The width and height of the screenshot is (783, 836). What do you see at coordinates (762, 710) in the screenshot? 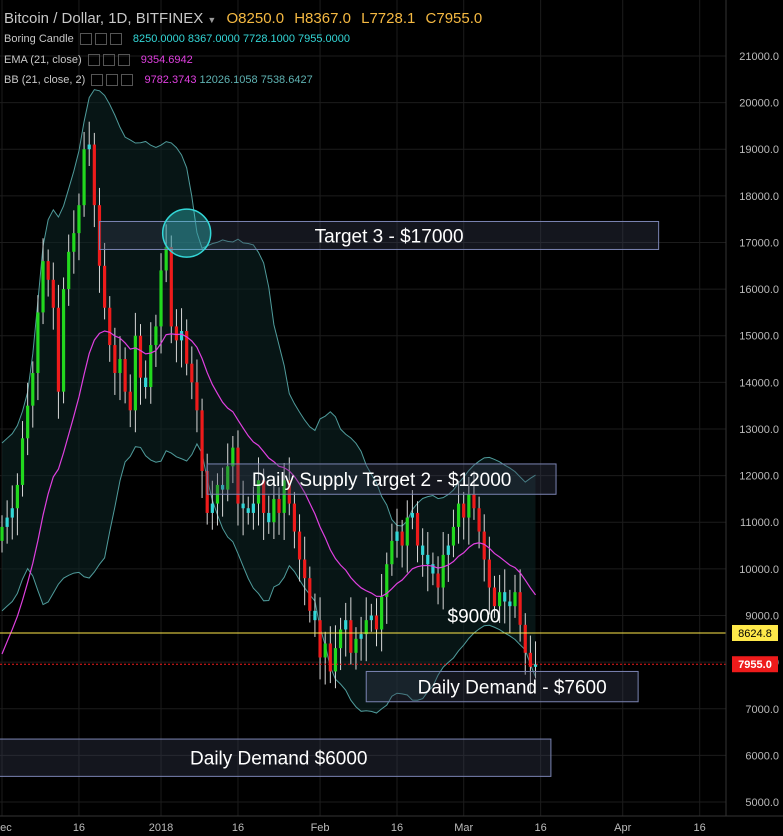
I see `price-tick-label: 7000.0` at bounding box center [762, 710].